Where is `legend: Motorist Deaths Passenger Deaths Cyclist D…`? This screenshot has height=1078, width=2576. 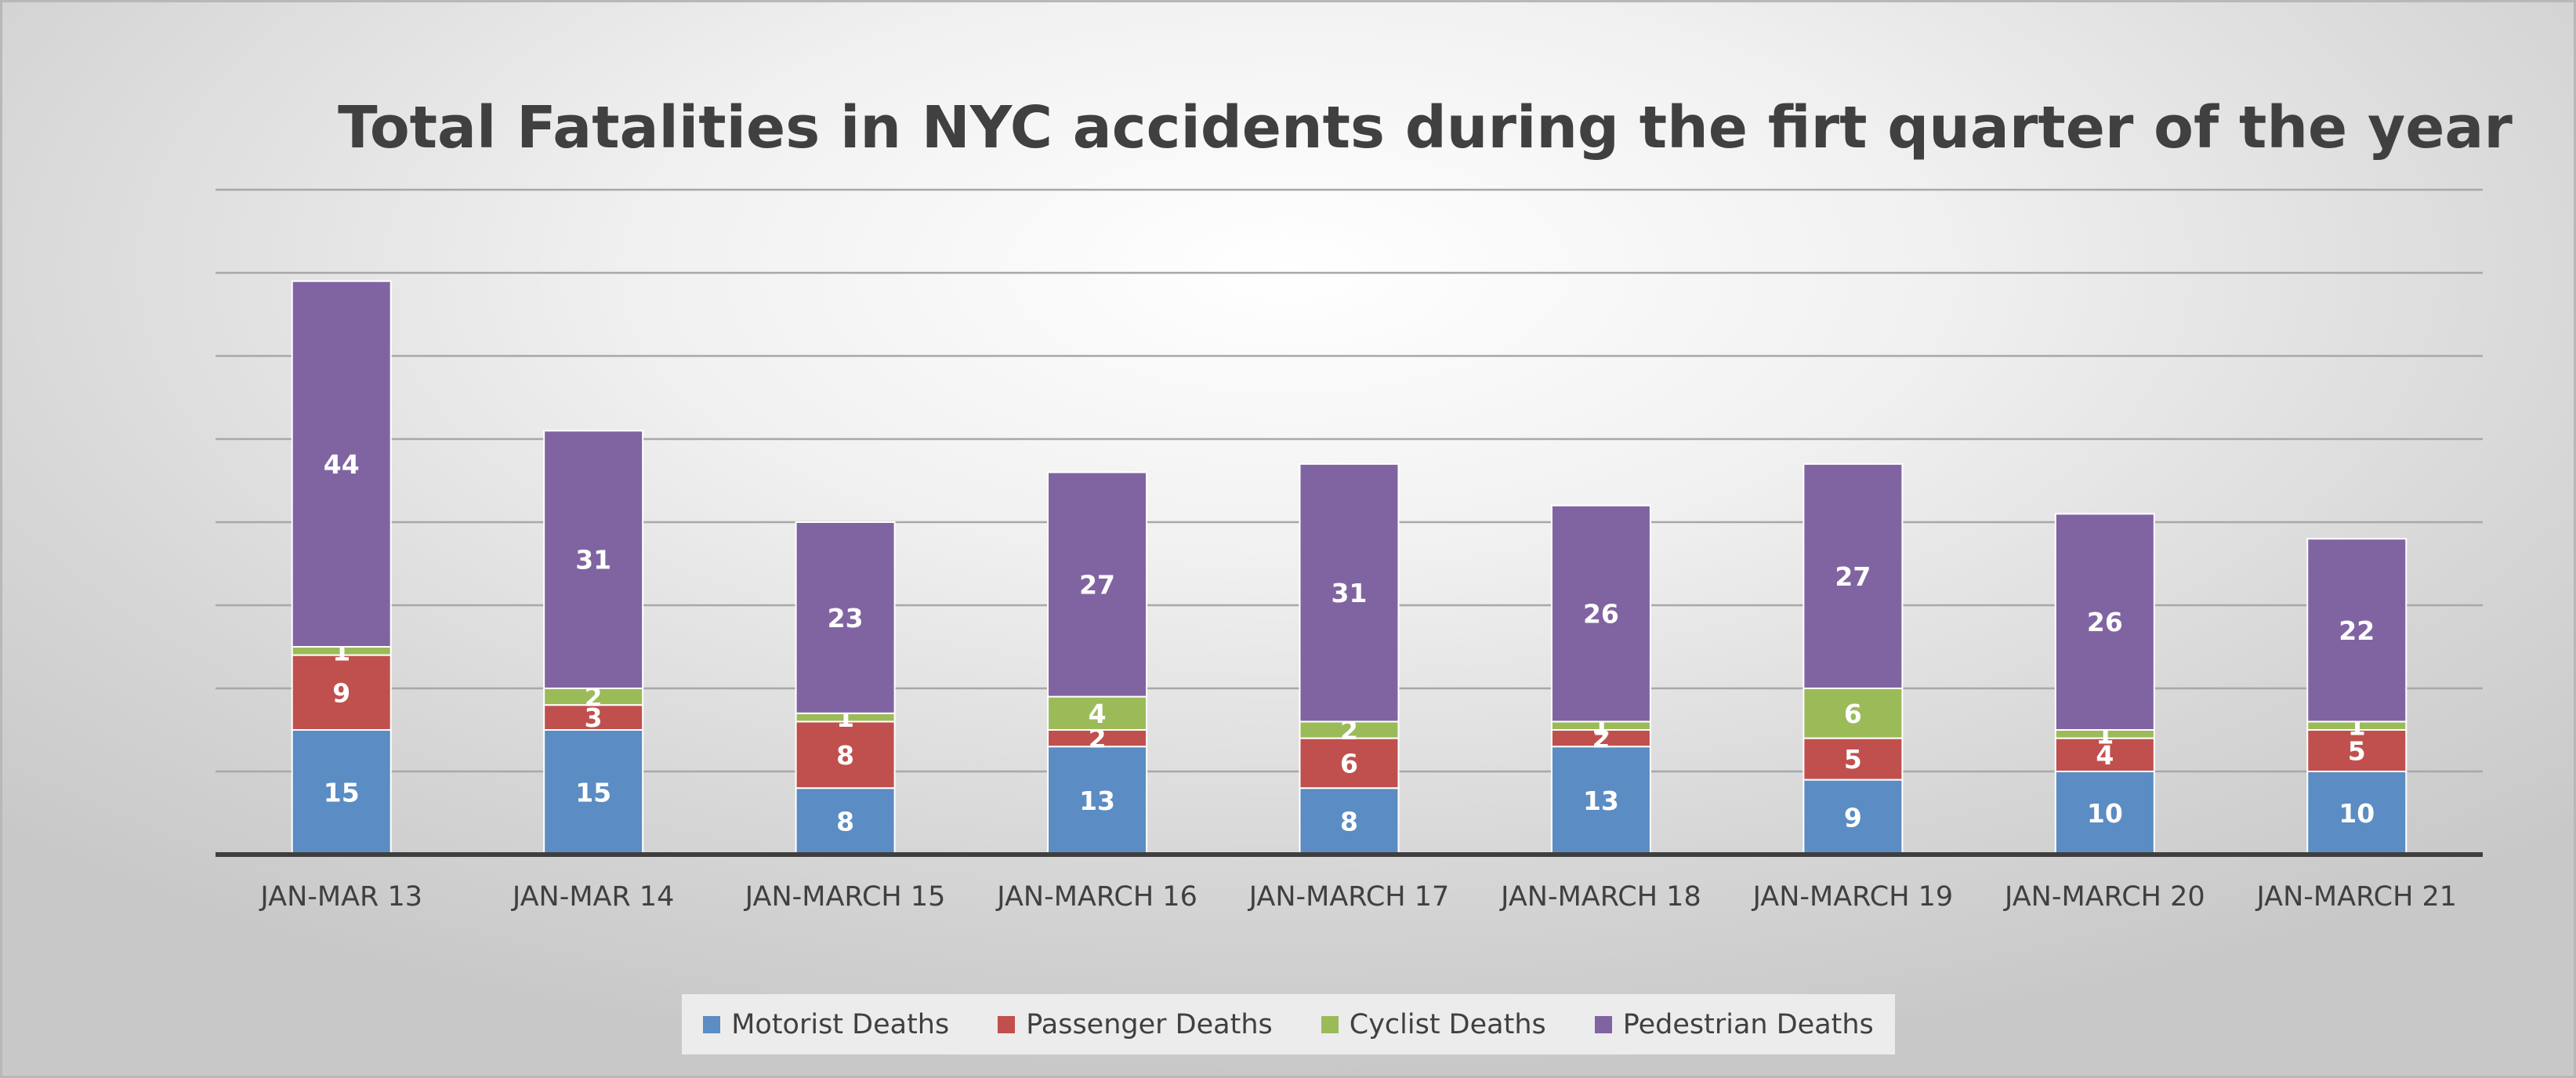
legend: Motorist Deaths Passenger Deaths Cyclist D… is located at coordinates (1288, 1024).